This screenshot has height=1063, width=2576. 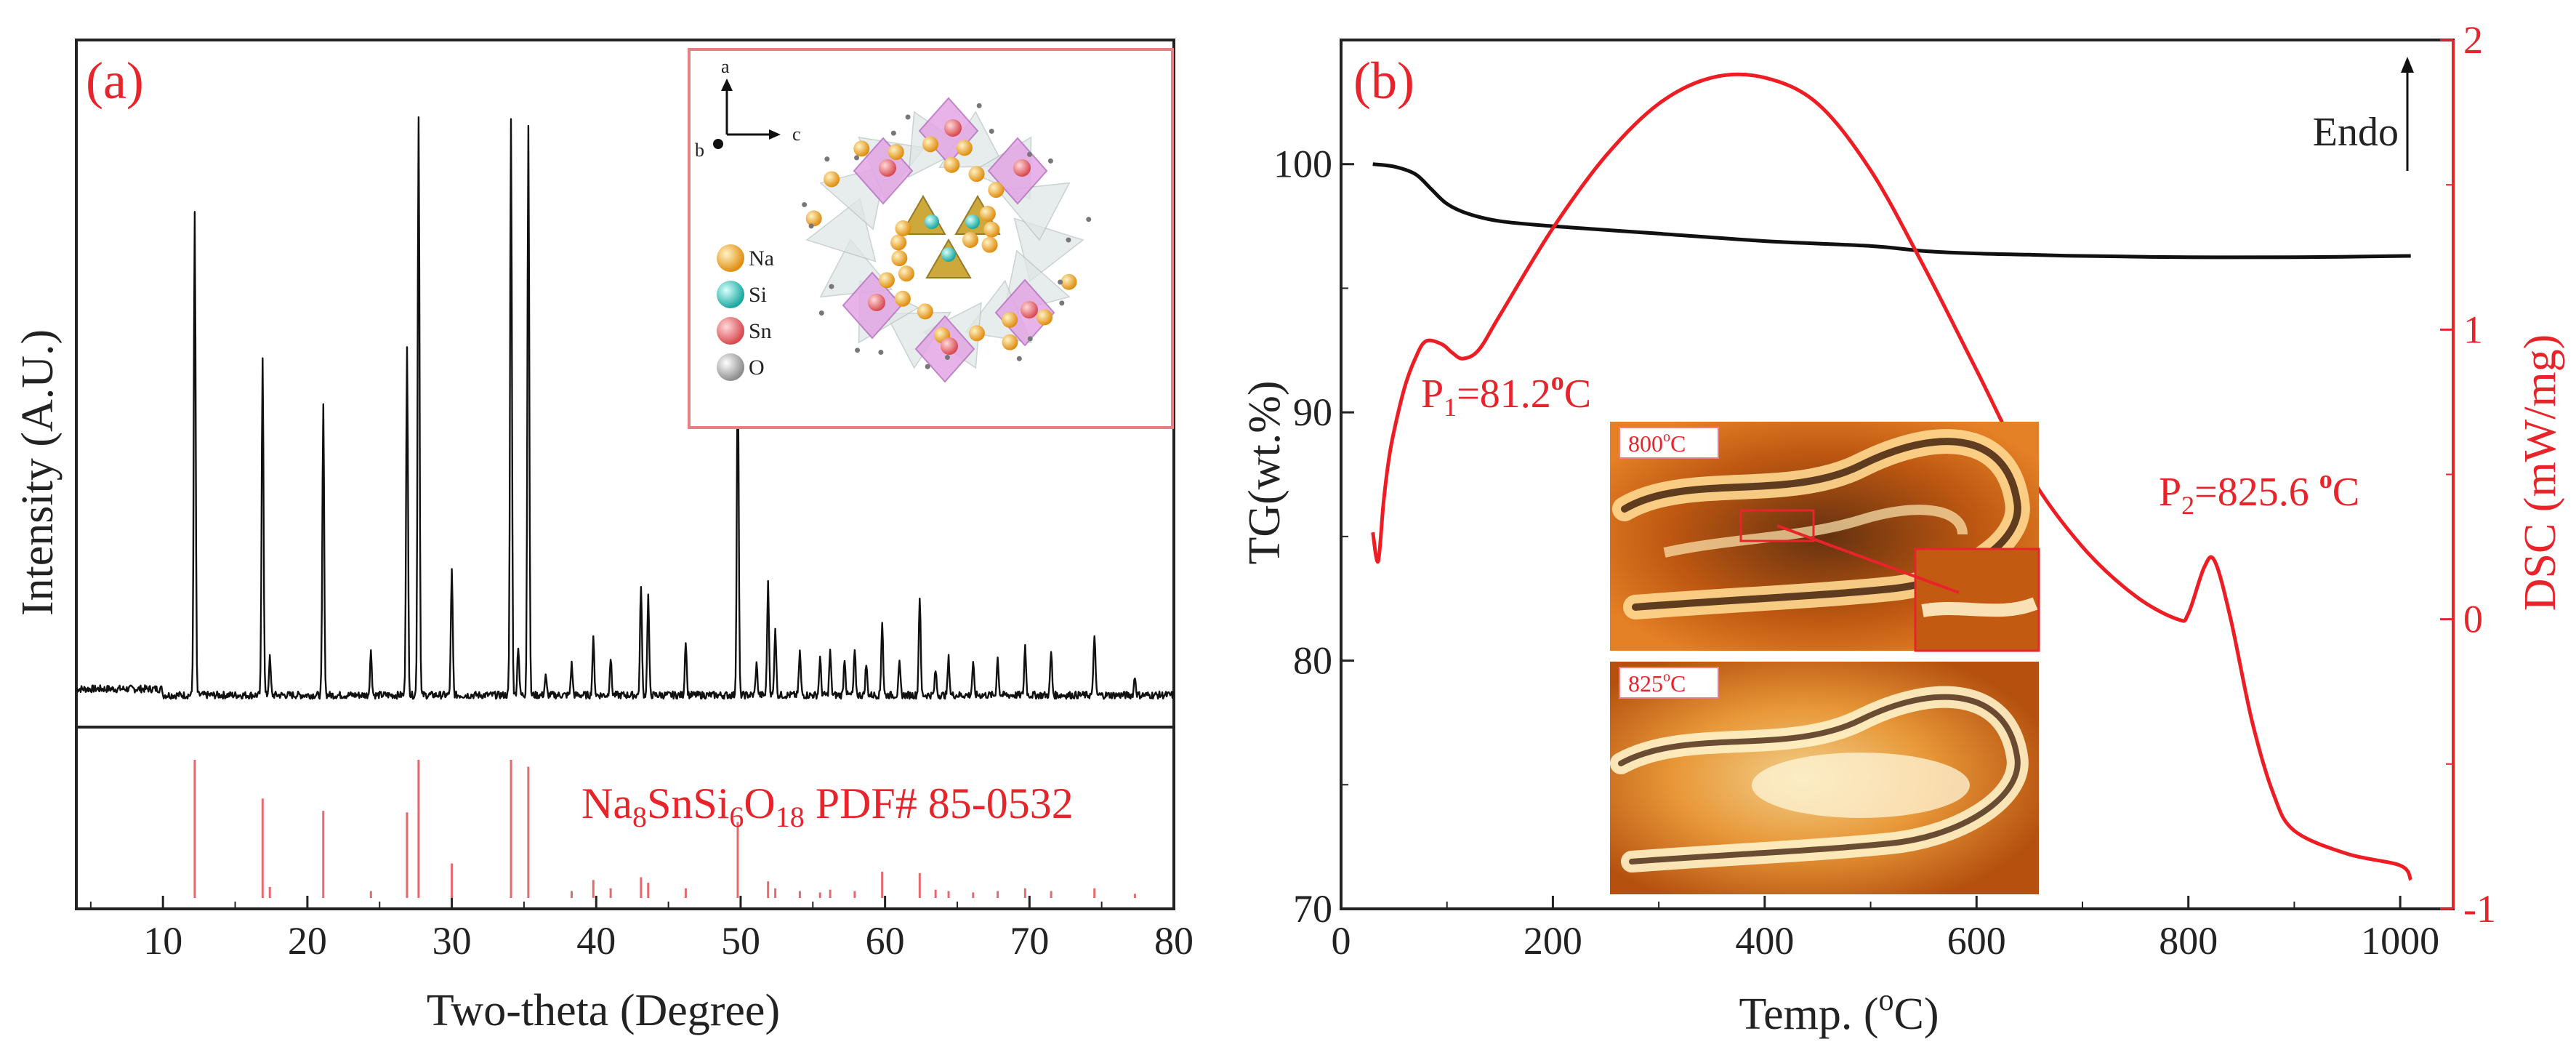 What do you see at coordinates (947, 240) in the screenshot?
I see `crystal-structure-illustration` at bounding box center [947, 240].